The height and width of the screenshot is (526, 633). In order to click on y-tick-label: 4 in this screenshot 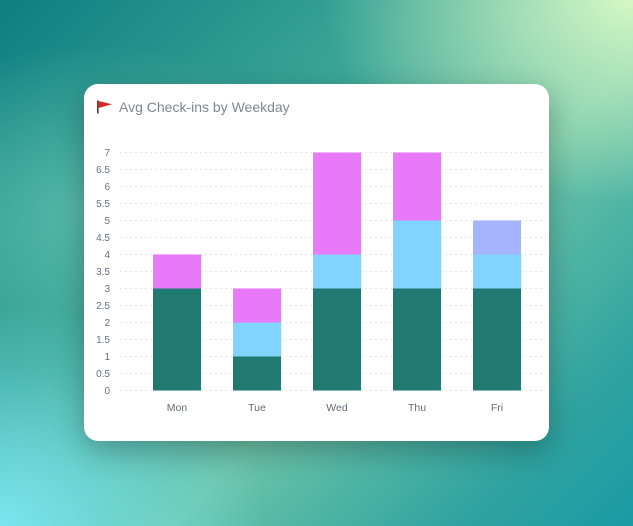, I will do `click(107, 255)`.